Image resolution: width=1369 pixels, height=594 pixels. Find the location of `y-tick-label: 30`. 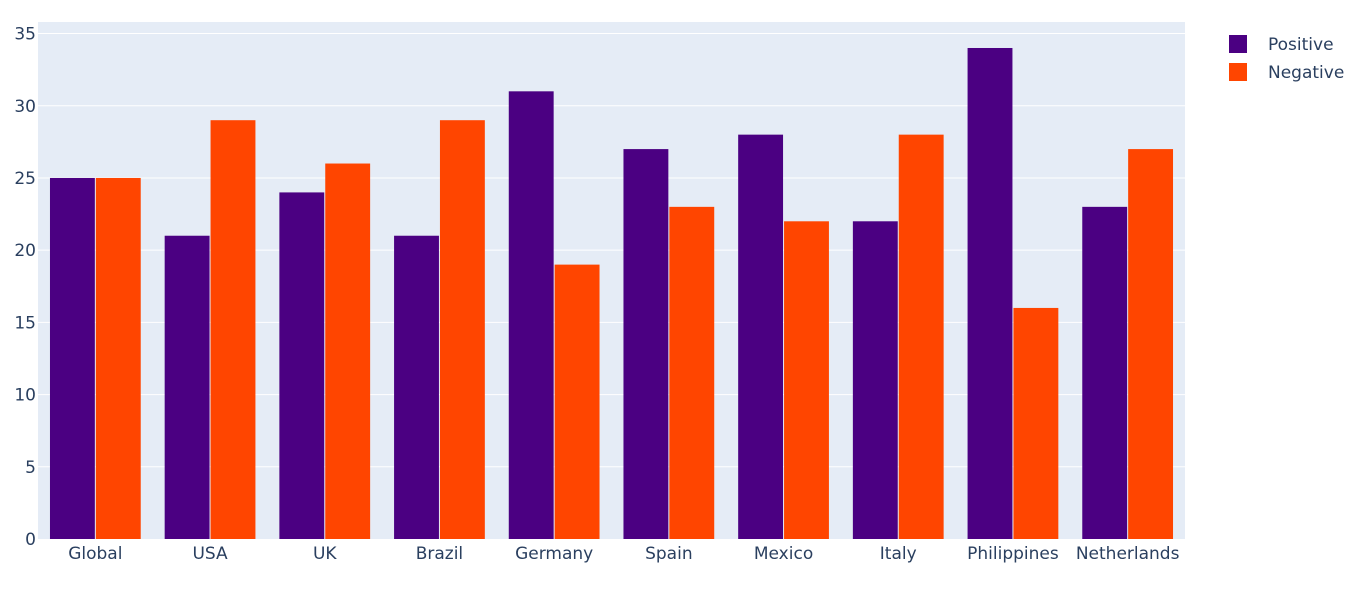

y-tick-label: 30 is located at coordinates (25, 107).